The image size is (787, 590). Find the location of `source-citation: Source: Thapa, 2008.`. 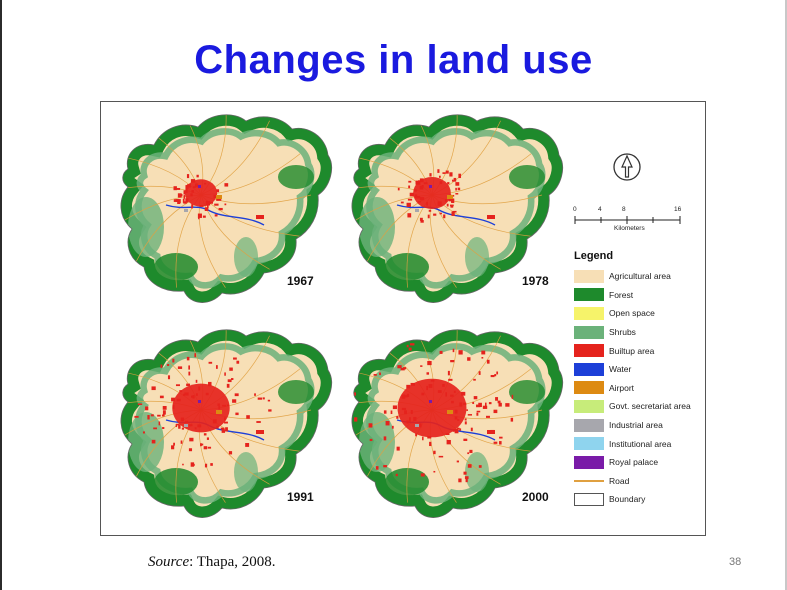

source-citation: Source: Thapa, 2008. is located at coordinates (211, 562).